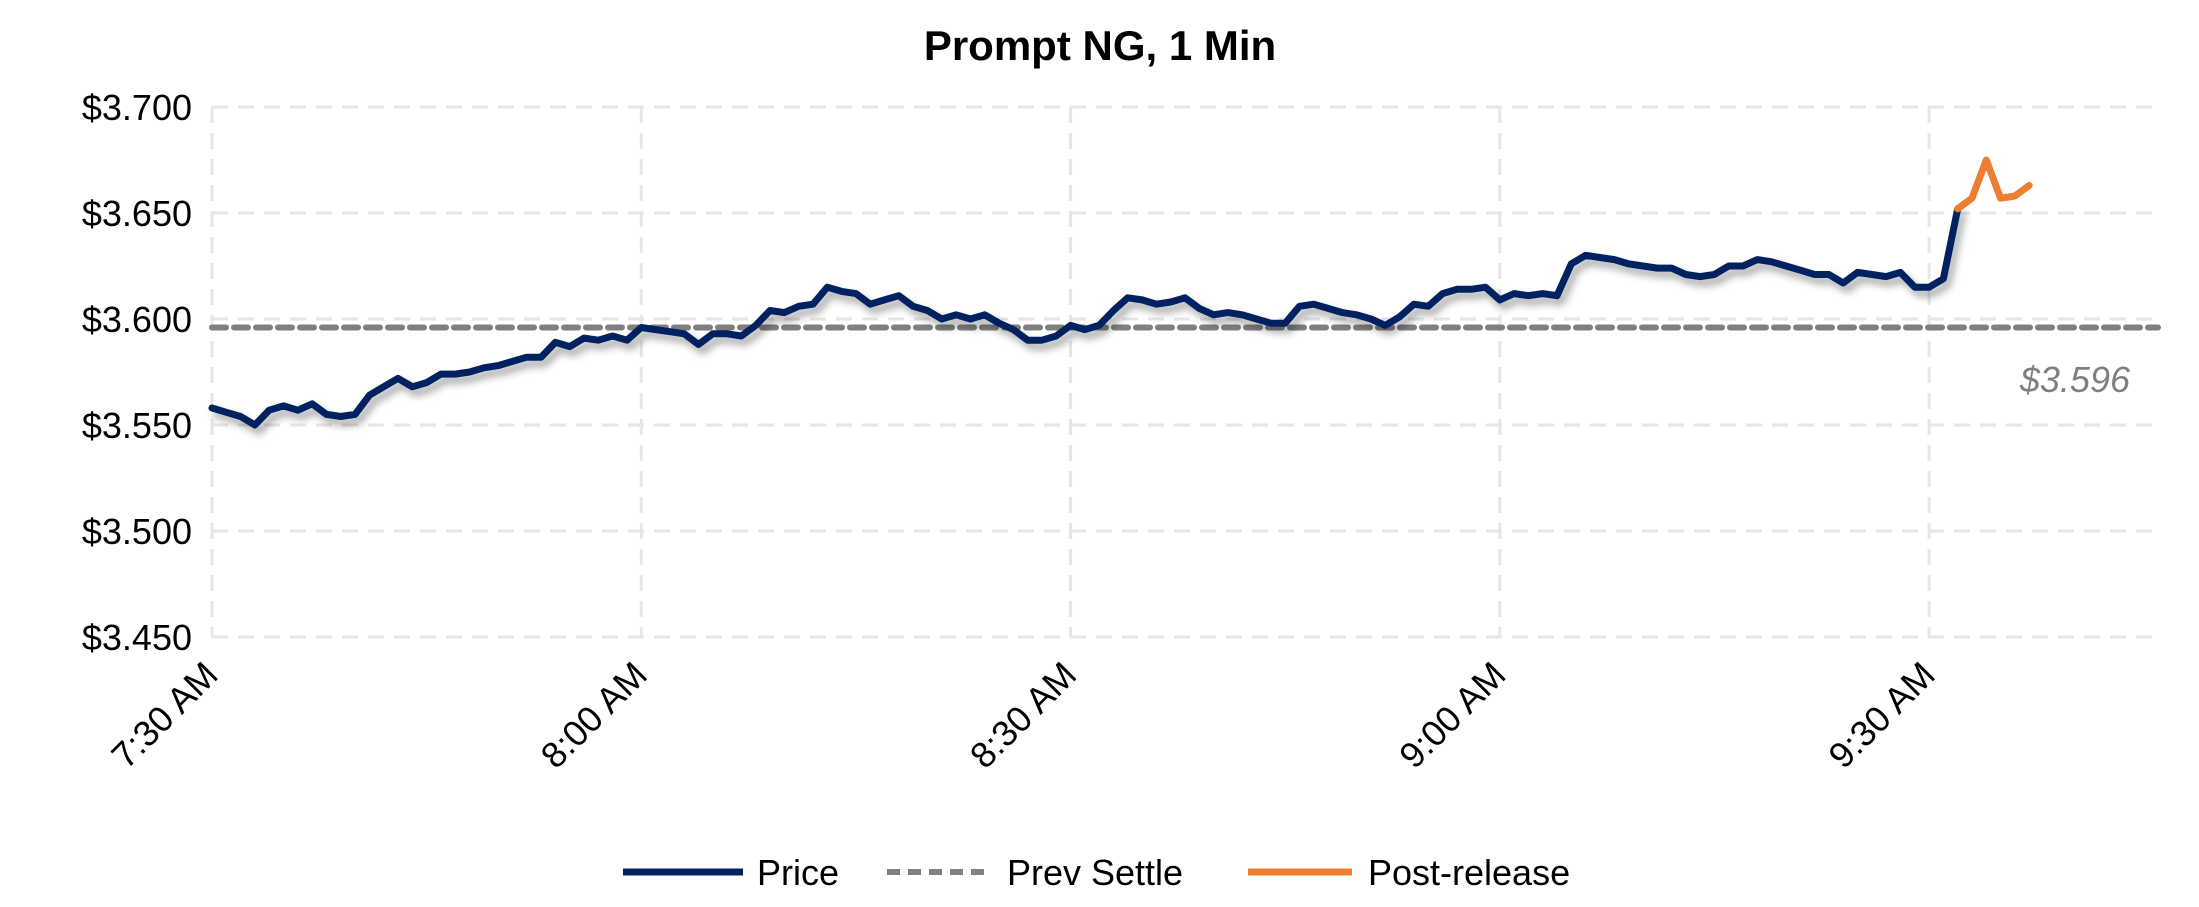  What do you see at coordinates (137, 213) in the screenshot?
I see `y-tick-label: $3.650` at bounding box center [137, 213].